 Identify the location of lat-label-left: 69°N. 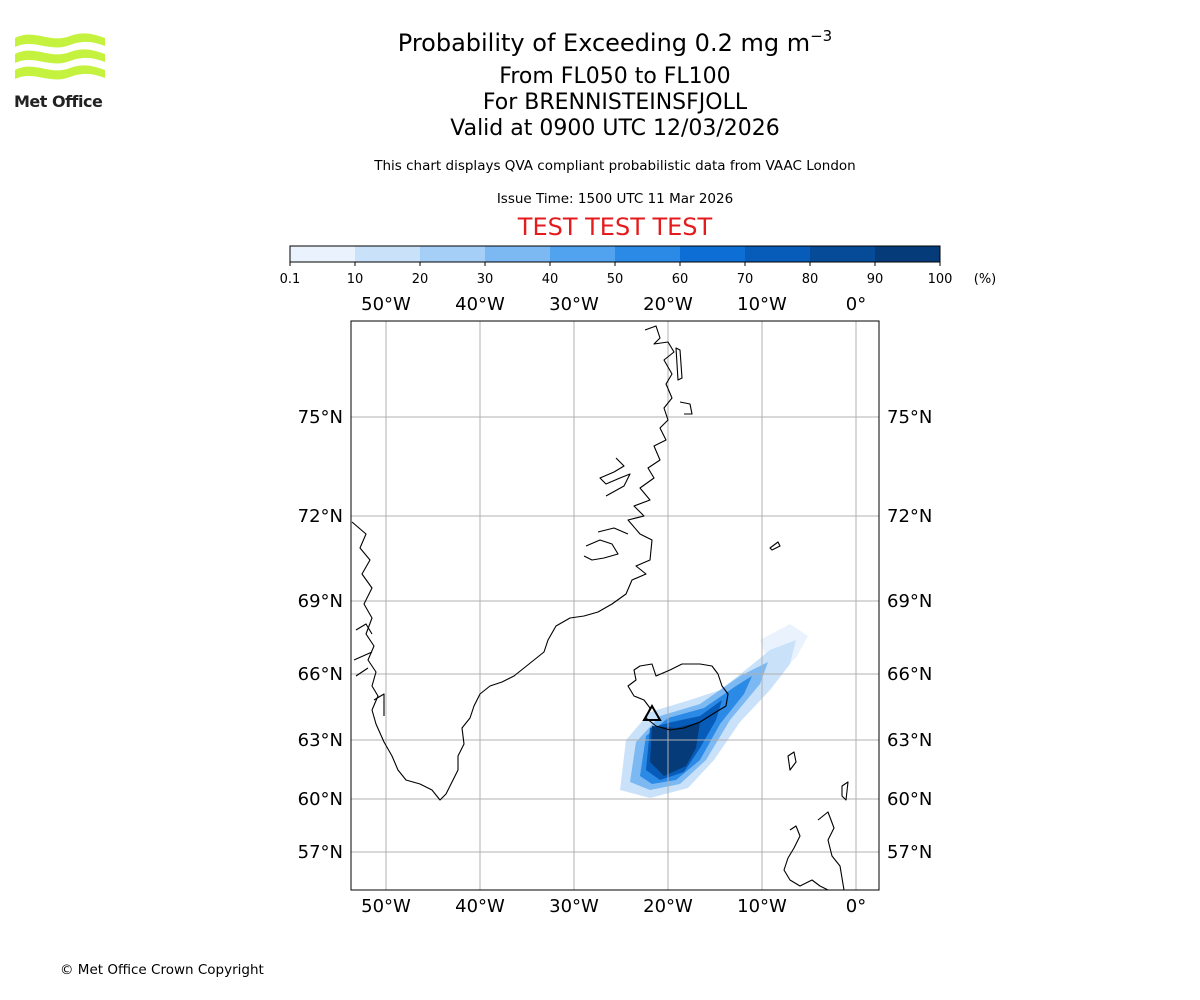
(320, 601).